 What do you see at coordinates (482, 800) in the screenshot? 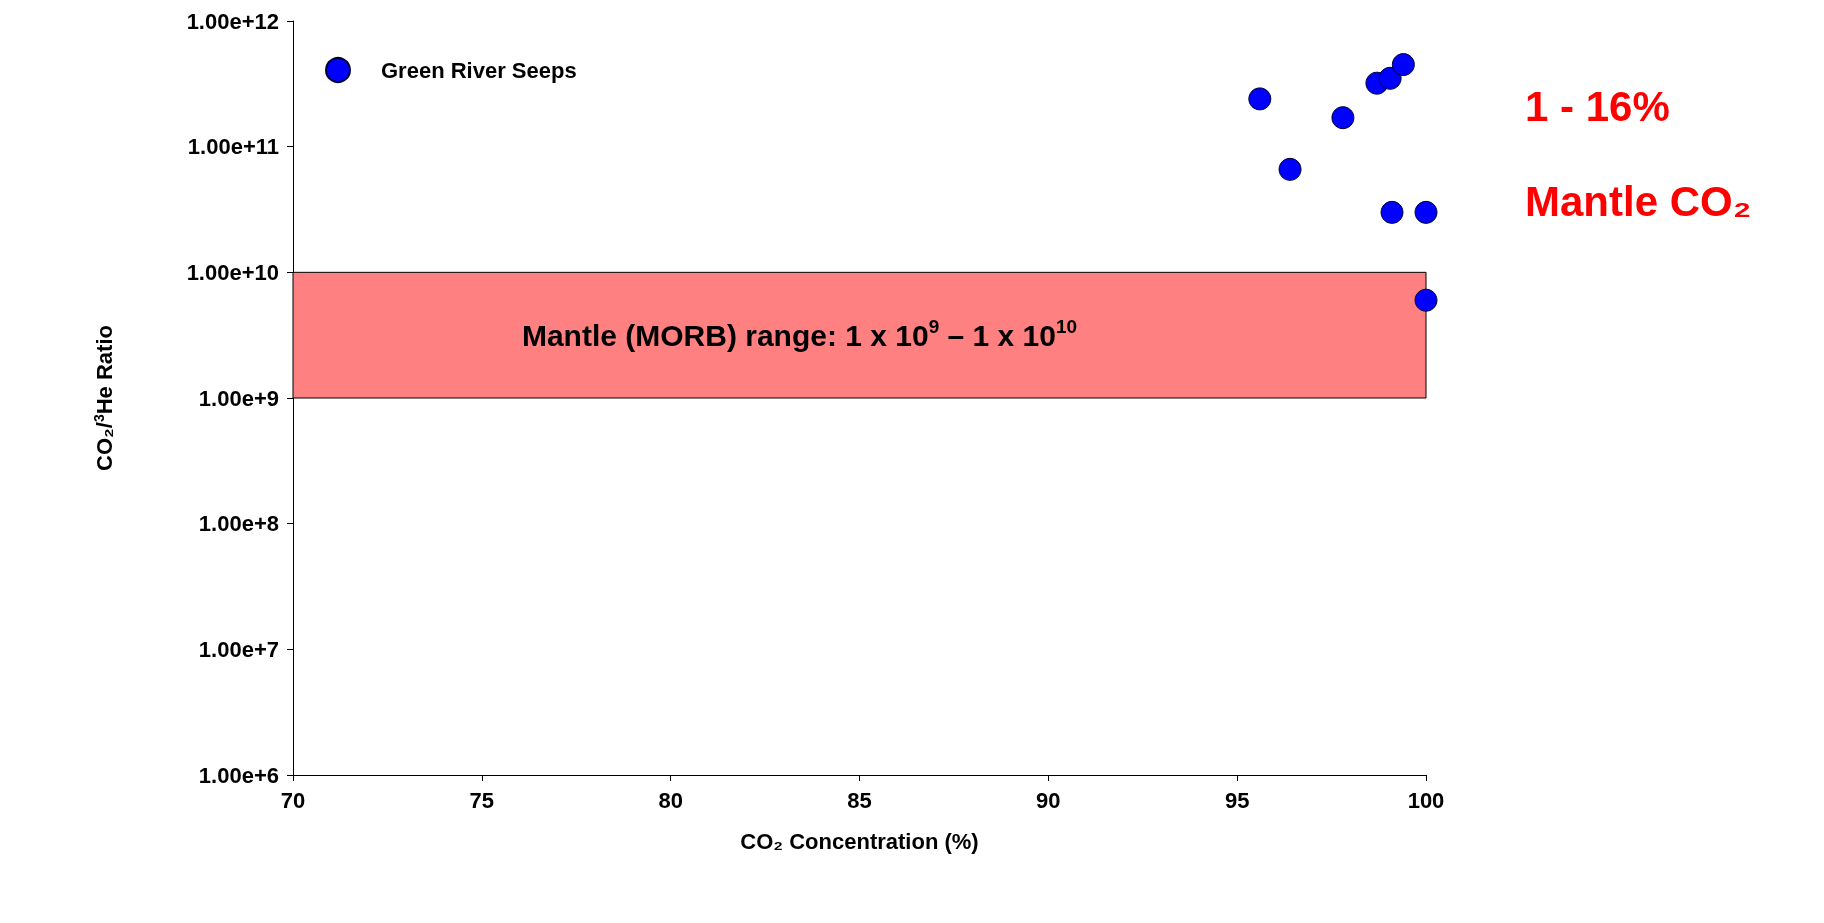
I see `x-tick-label: 75` at bounding box center [482, 800].